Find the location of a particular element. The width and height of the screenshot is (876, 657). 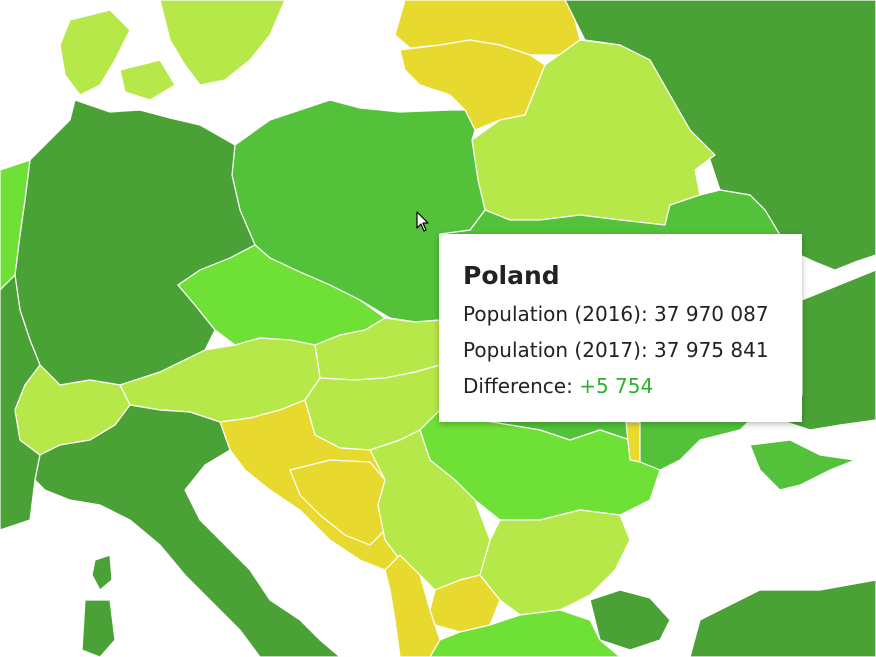

tooltip-country-name: Poland is located at coordinates (511, 275).